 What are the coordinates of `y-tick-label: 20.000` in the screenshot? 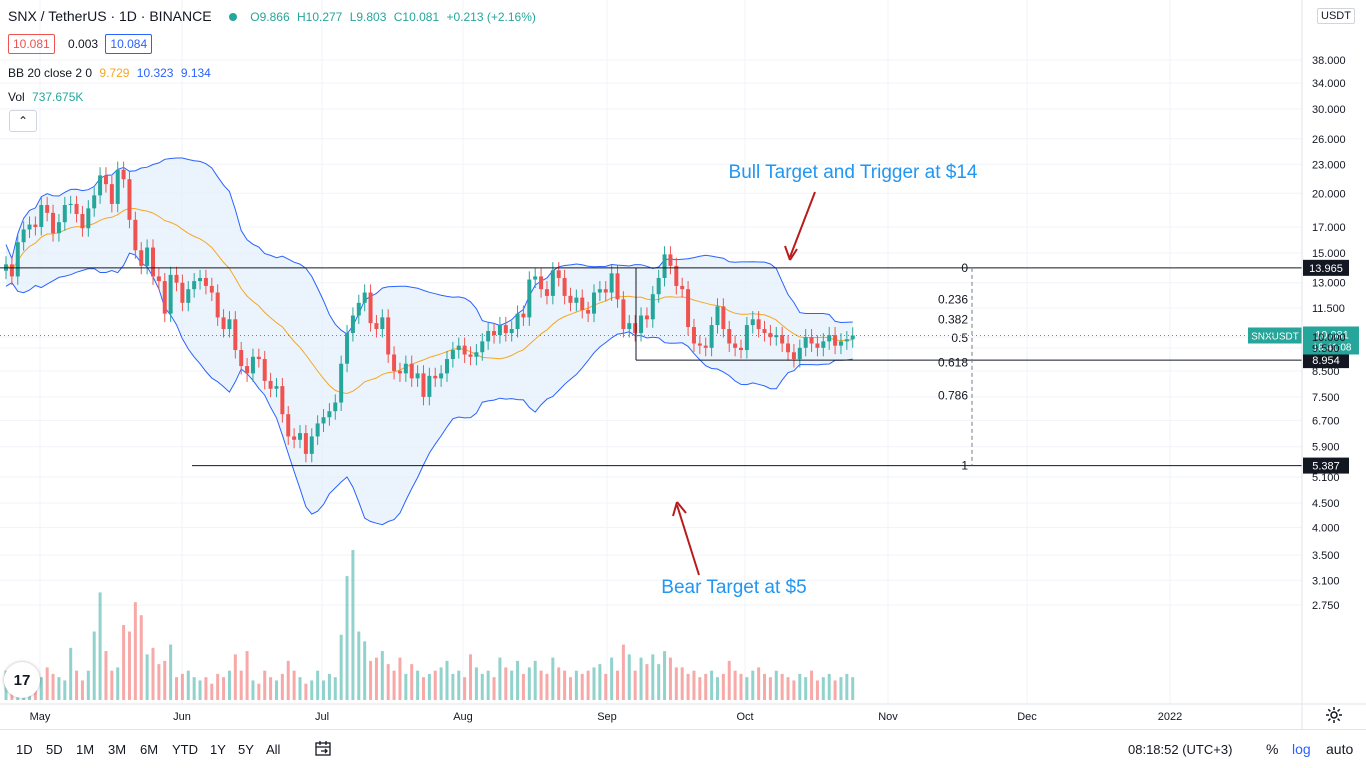 It's located at (1329, 194).